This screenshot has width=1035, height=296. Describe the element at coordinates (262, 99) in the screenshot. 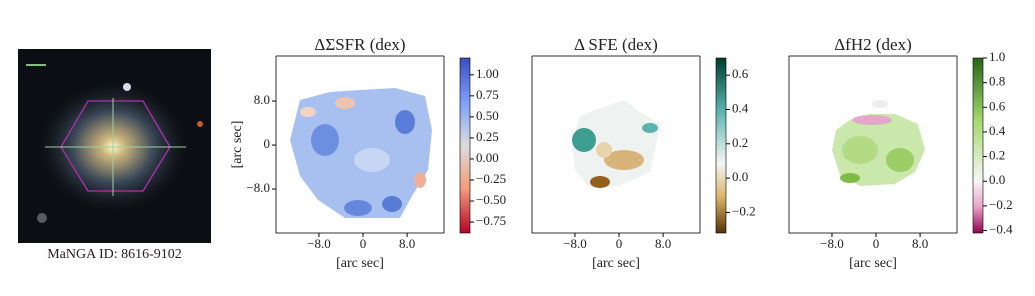

I see `y-tick-label: 8.0` at that location.